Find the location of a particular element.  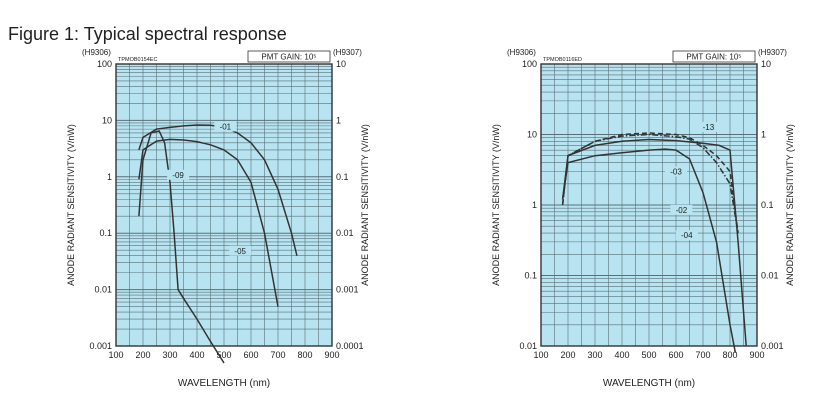

series-label: -05 is located at coordinates (240, 251).